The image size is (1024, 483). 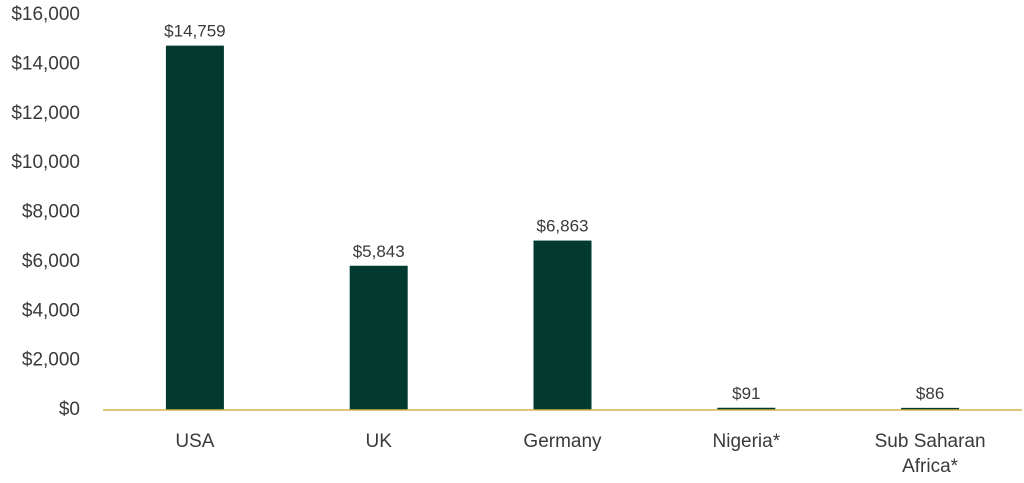 I want to click on y-tick-label: $4,000, so click(x=51, y=310).